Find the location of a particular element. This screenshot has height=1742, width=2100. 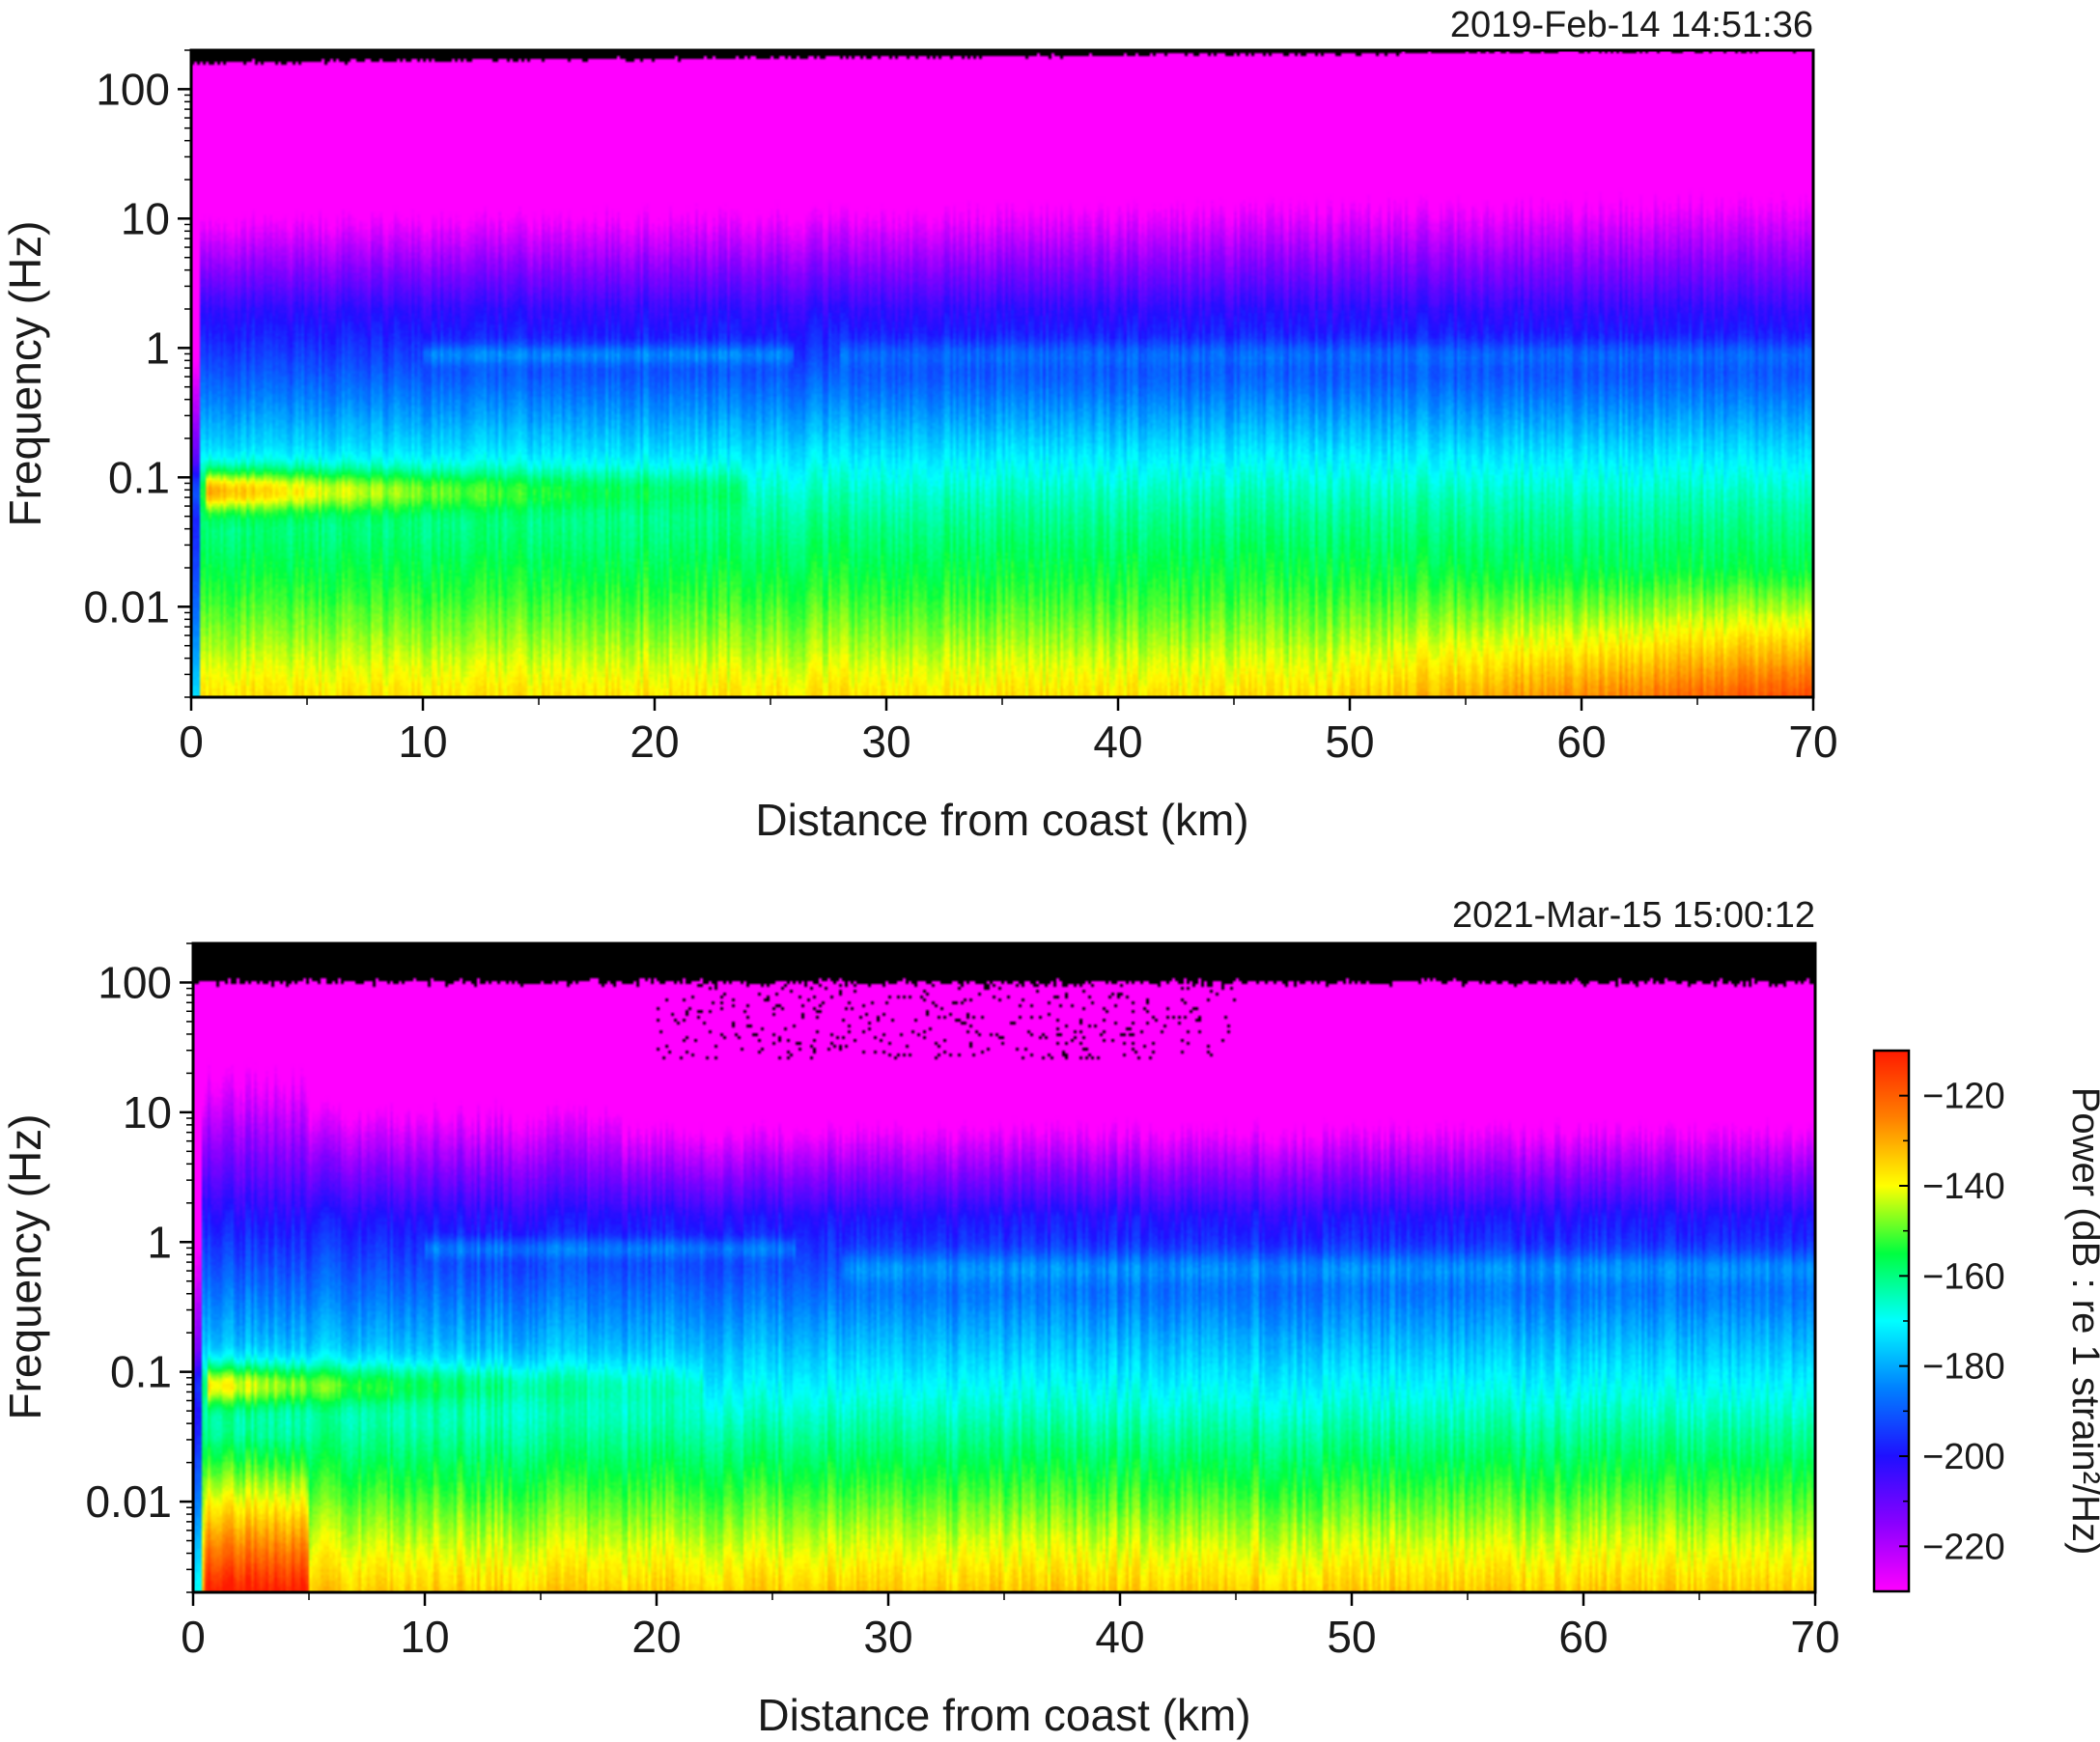

colorbar-tick-label: −220 is located at coordinates (1964, 1547).